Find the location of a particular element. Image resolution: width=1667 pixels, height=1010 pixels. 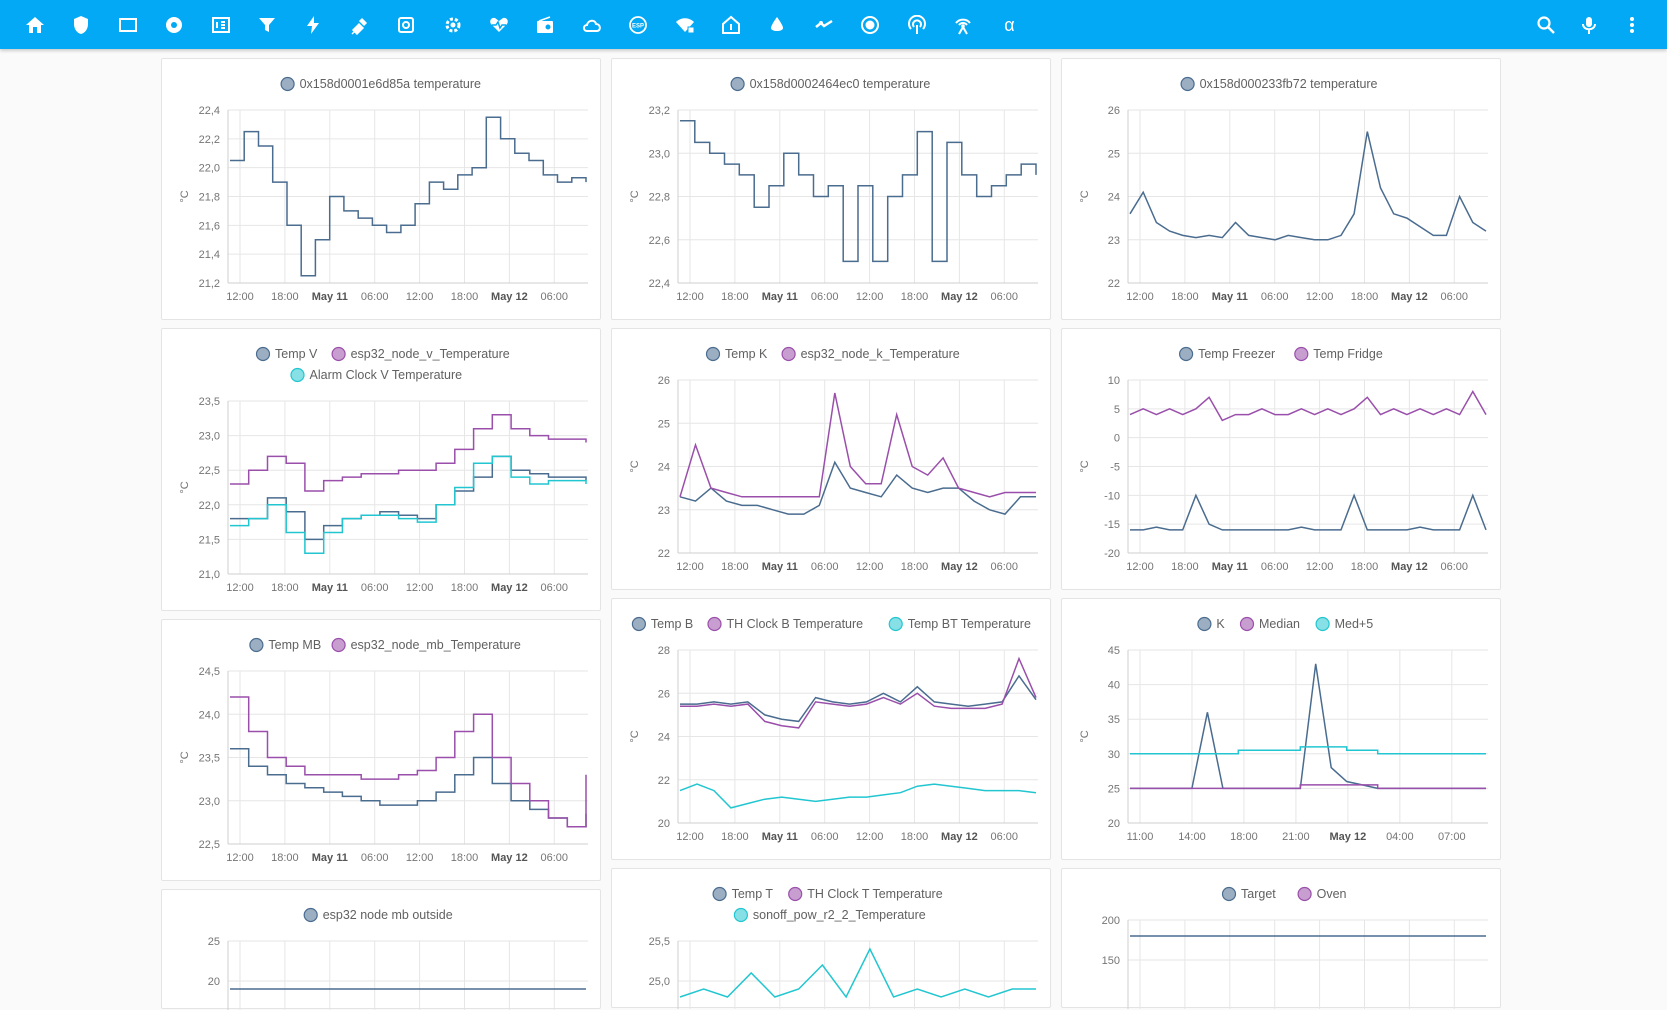

legend-label: 0x158d0002464ec0 temperature is located at coordinates (840, 84).